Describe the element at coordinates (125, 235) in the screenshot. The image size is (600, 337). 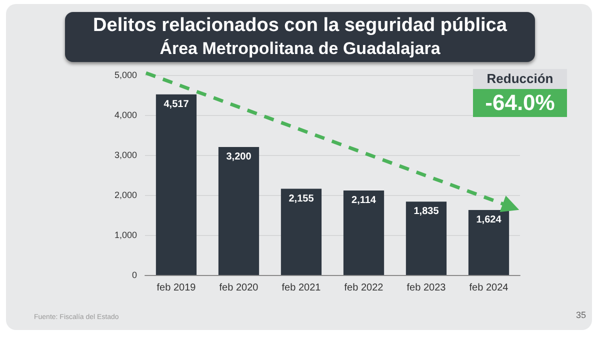
I see `y-tick-label: 1,000` at that location.